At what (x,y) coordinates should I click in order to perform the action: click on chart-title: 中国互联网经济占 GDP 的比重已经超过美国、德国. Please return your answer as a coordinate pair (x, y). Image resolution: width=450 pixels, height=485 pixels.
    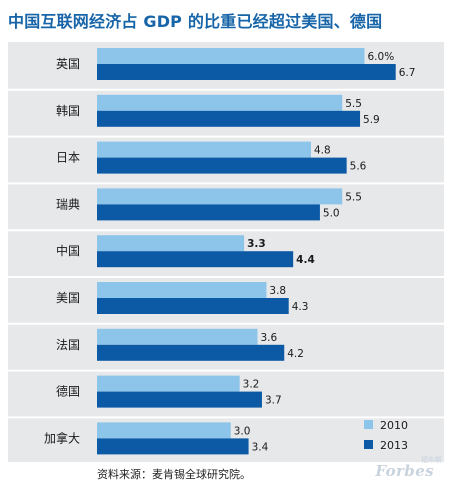
    Looking at the image, I should click on (195, 21).